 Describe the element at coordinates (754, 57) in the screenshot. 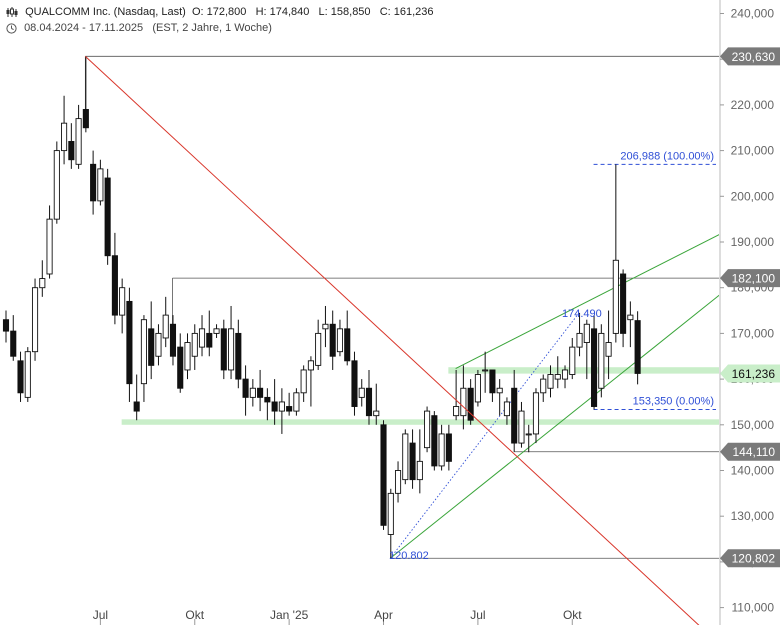

I see `price-level-badge-label: 230,630` at that location.